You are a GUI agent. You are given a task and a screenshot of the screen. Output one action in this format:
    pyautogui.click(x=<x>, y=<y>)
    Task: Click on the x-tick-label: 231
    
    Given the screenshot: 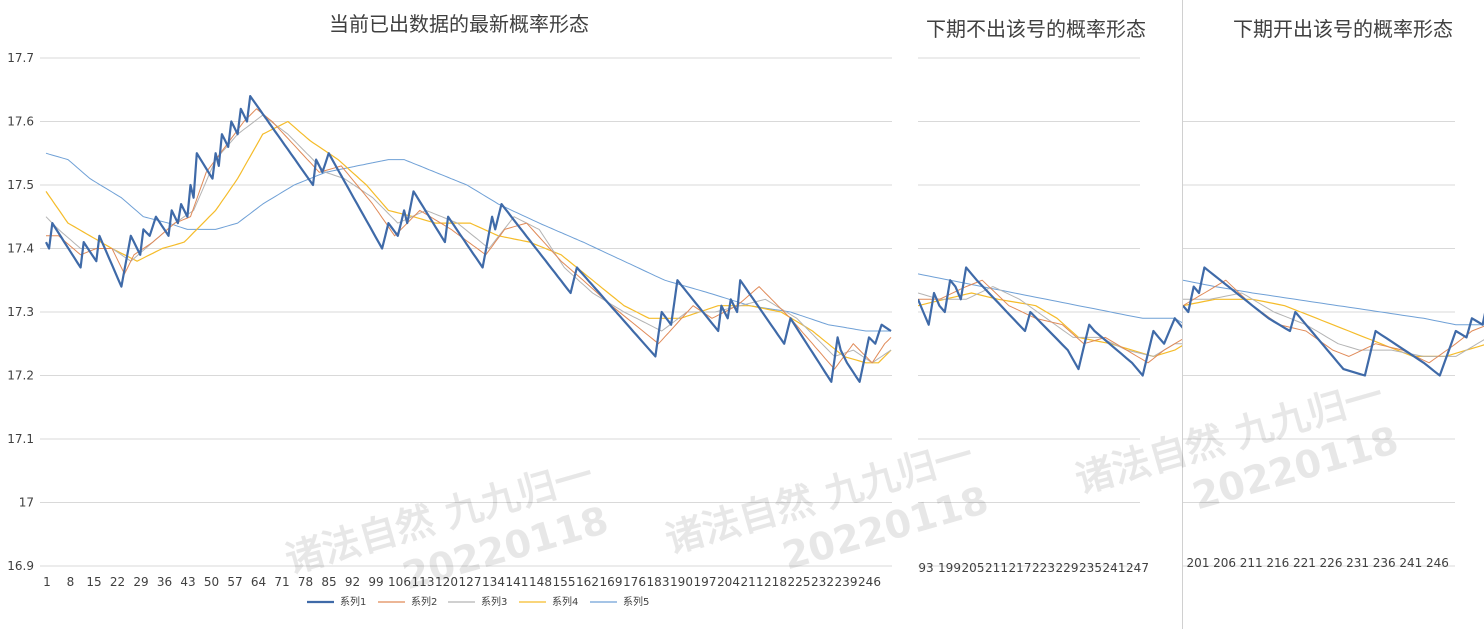 What is the action you would take?
    pyautogui.click(x=1357, y=563)
    